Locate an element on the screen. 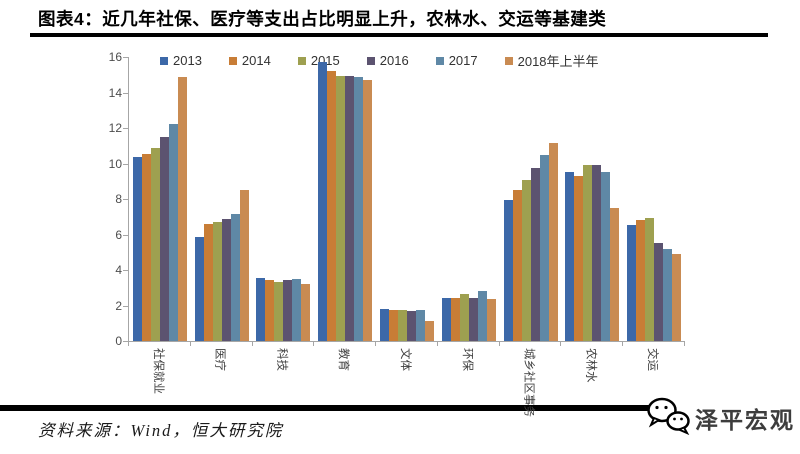 The height and width of the screenshot is (454, 800). legend-label: 2015 is located at coordinates (325, 60).